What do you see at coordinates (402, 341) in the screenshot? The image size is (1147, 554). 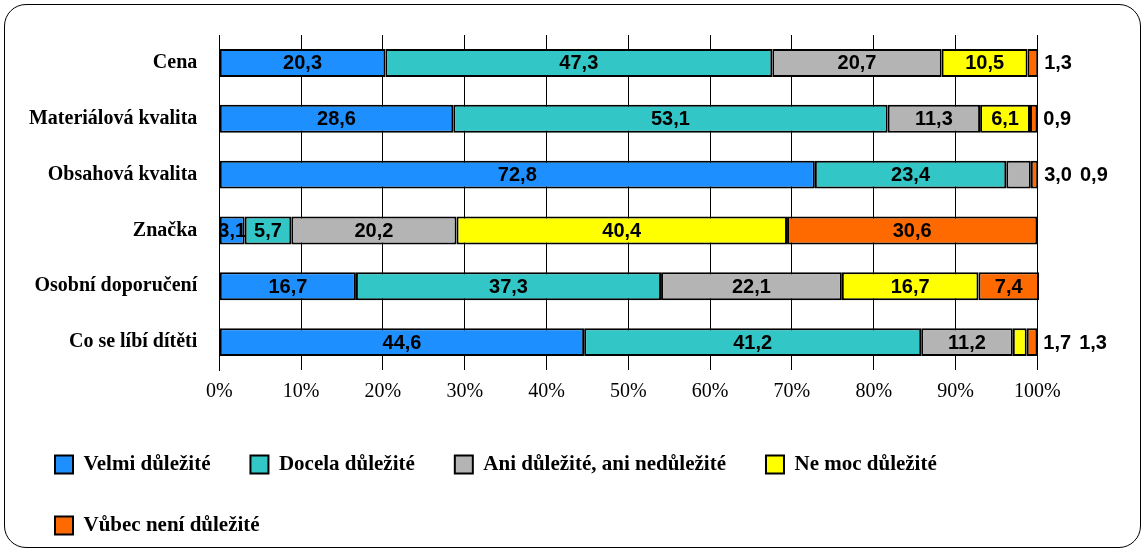 I see `data-label: 44,6` at bounding box center [402, 341].